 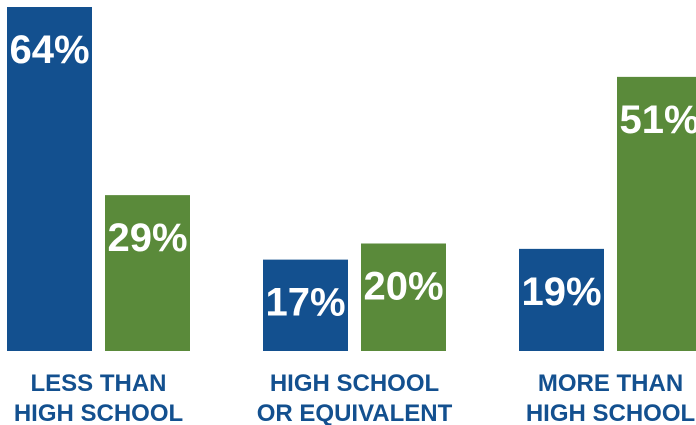 I want to click on data-label-series-2-cat-2: 20%, so click(x=403, y=287).